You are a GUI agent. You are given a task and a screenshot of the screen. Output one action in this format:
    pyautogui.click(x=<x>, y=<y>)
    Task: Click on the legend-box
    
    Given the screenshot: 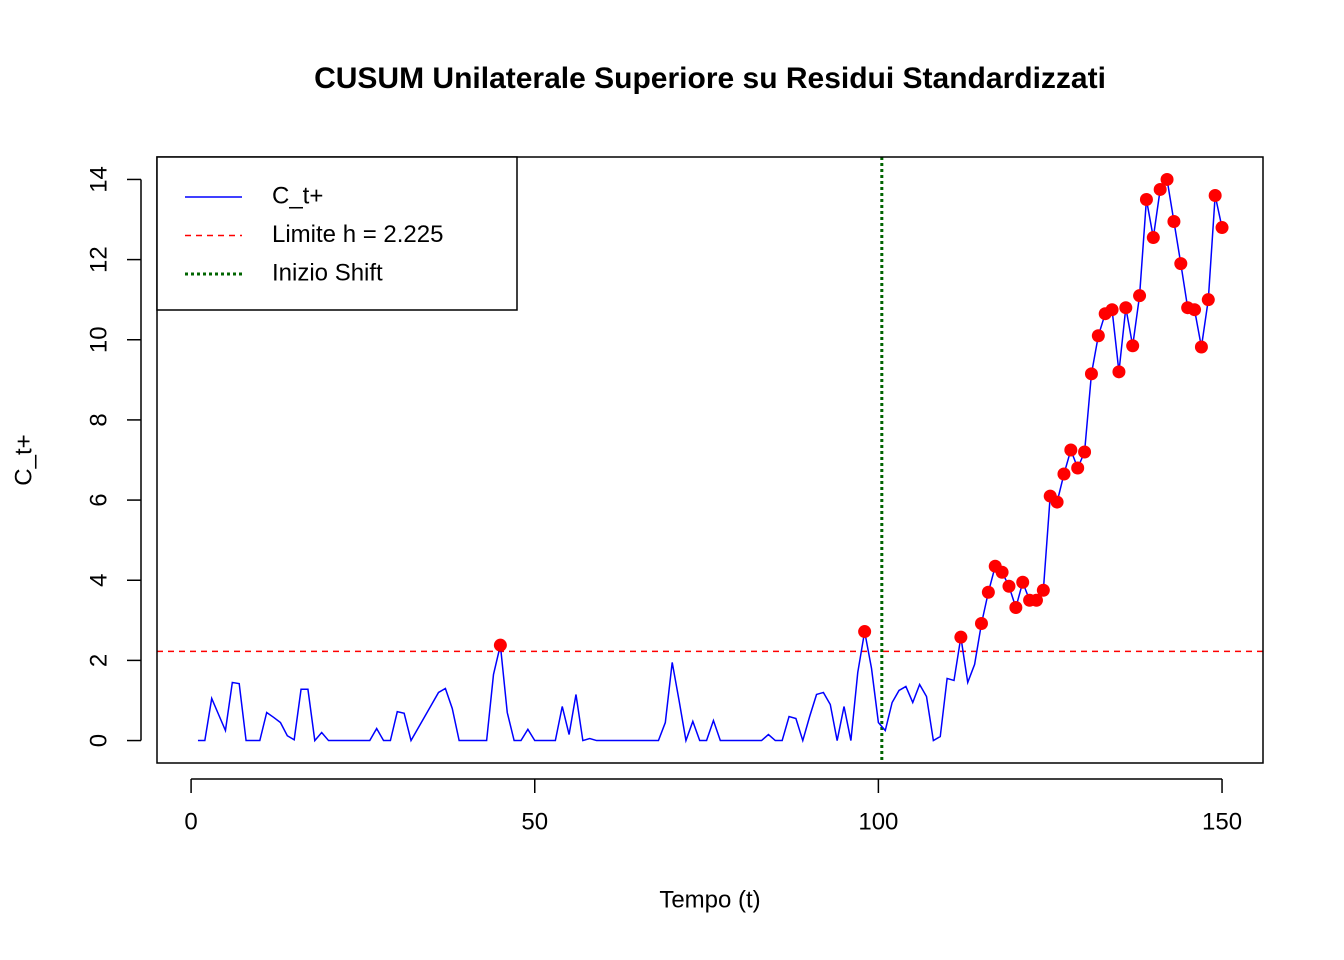 What is the action you would take?
    pyautogui.click(x=337, y=233)
    